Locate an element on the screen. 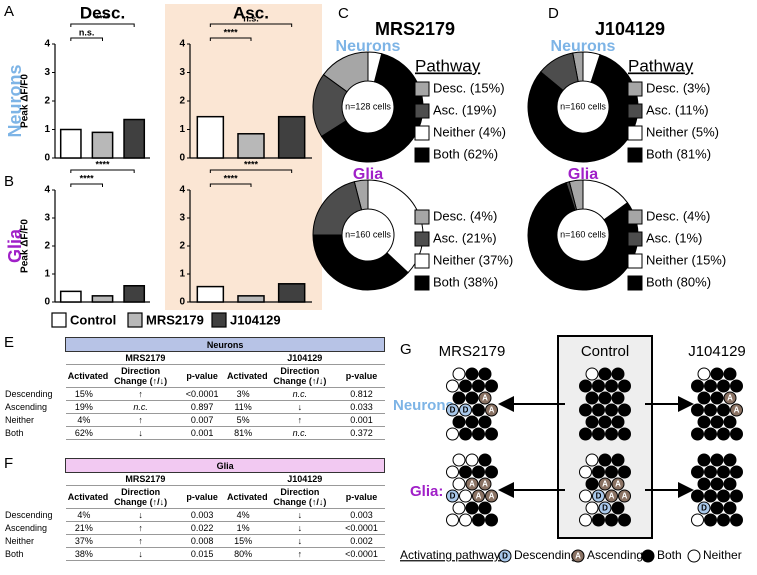 The width and height of the screenshot is (757, 575). legend-label: Descending is located at coordinates (545, 555).